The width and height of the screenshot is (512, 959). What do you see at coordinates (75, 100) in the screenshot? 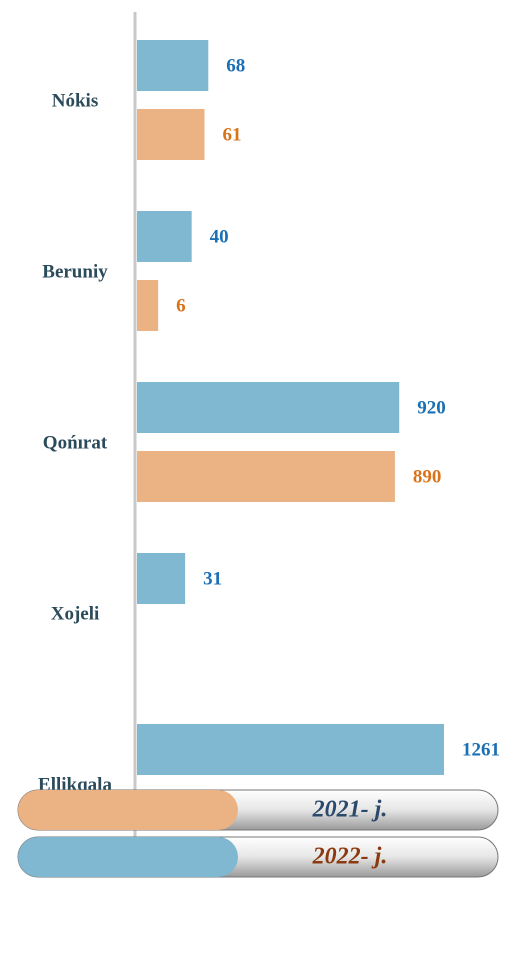
I see `category-label: Nókis` at bounding box center [75, 100].